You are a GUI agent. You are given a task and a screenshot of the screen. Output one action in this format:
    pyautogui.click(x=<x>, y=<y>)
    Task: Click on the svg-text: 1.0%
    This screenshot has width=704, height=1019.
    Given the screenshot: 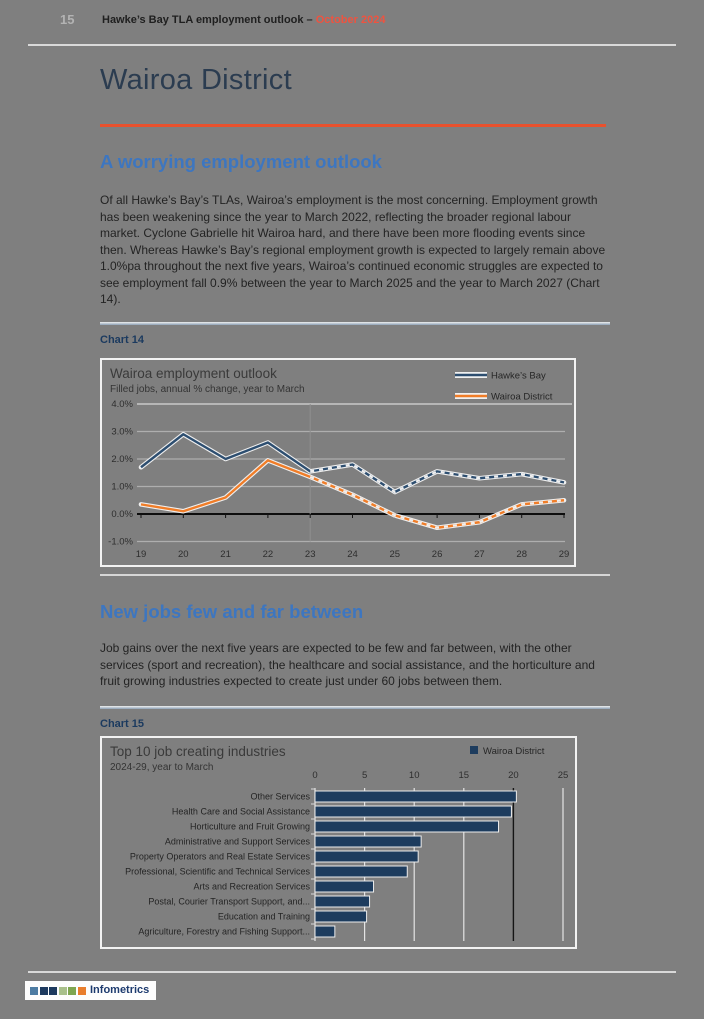 What is the action you would take?
    pyautogui.click(x=122, y=487)
    